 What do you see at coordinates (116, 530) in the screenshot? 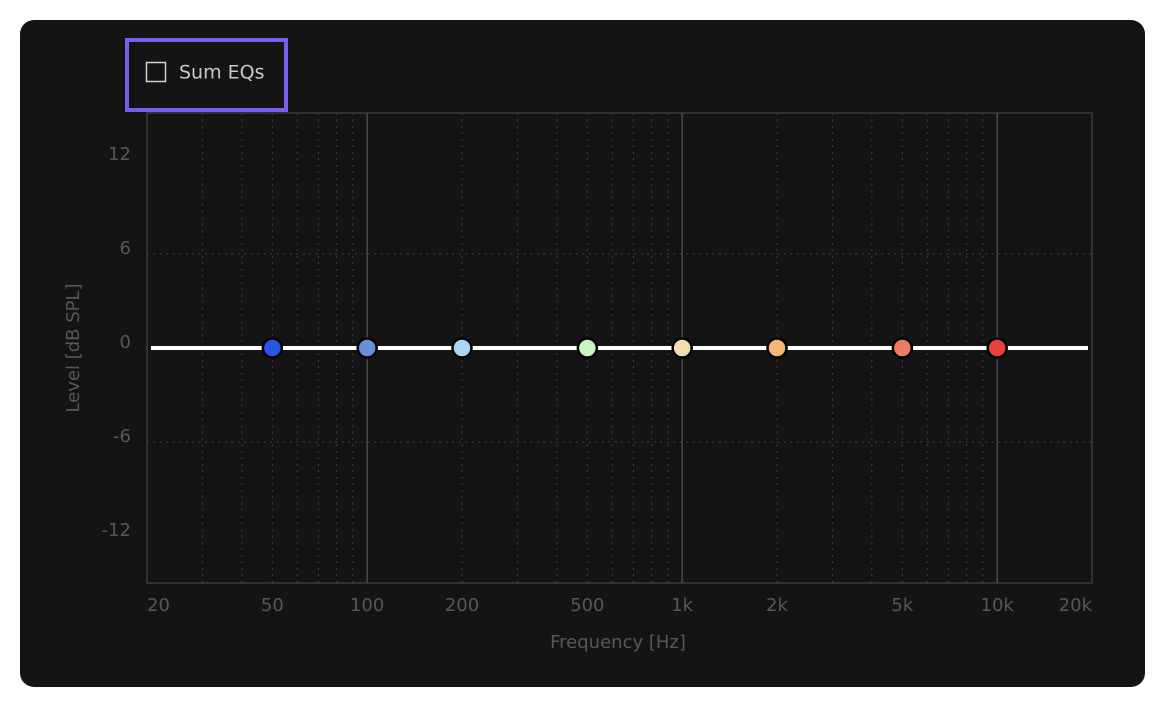
I see `y-tick-label: -12` at bounding box center [116, 530].